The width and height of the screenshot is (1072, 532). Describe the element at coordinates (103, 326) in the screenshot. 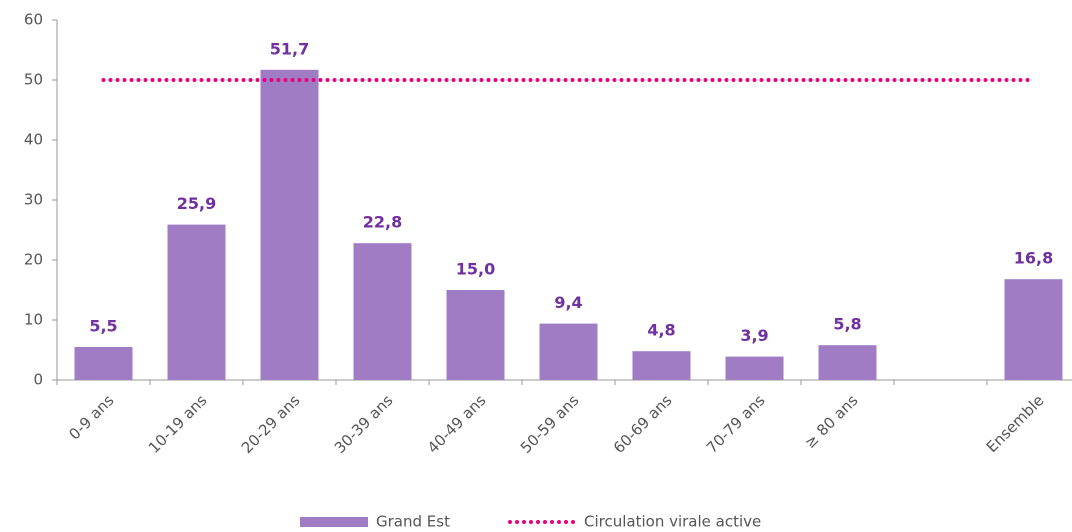

I see `value-label: 5,5` at that location.